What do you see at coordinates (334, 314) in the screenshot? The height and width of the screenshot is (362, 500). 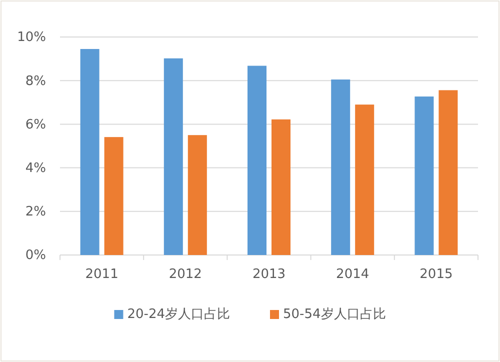 I see `legend-label: 50-54岁人口占比` at bounding box center [334, 314].